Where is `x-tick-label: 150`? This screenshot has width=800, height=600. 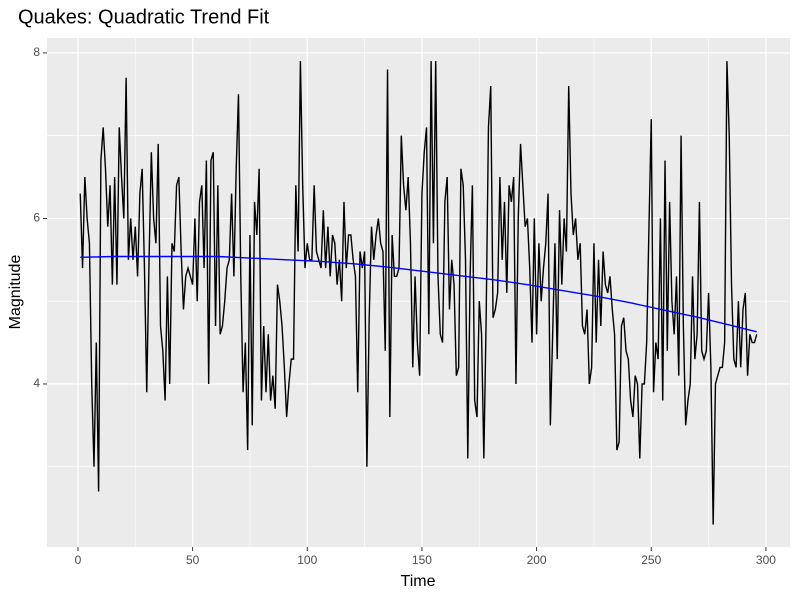
x-tick-label: 150 is located at coordinates (422, 560).